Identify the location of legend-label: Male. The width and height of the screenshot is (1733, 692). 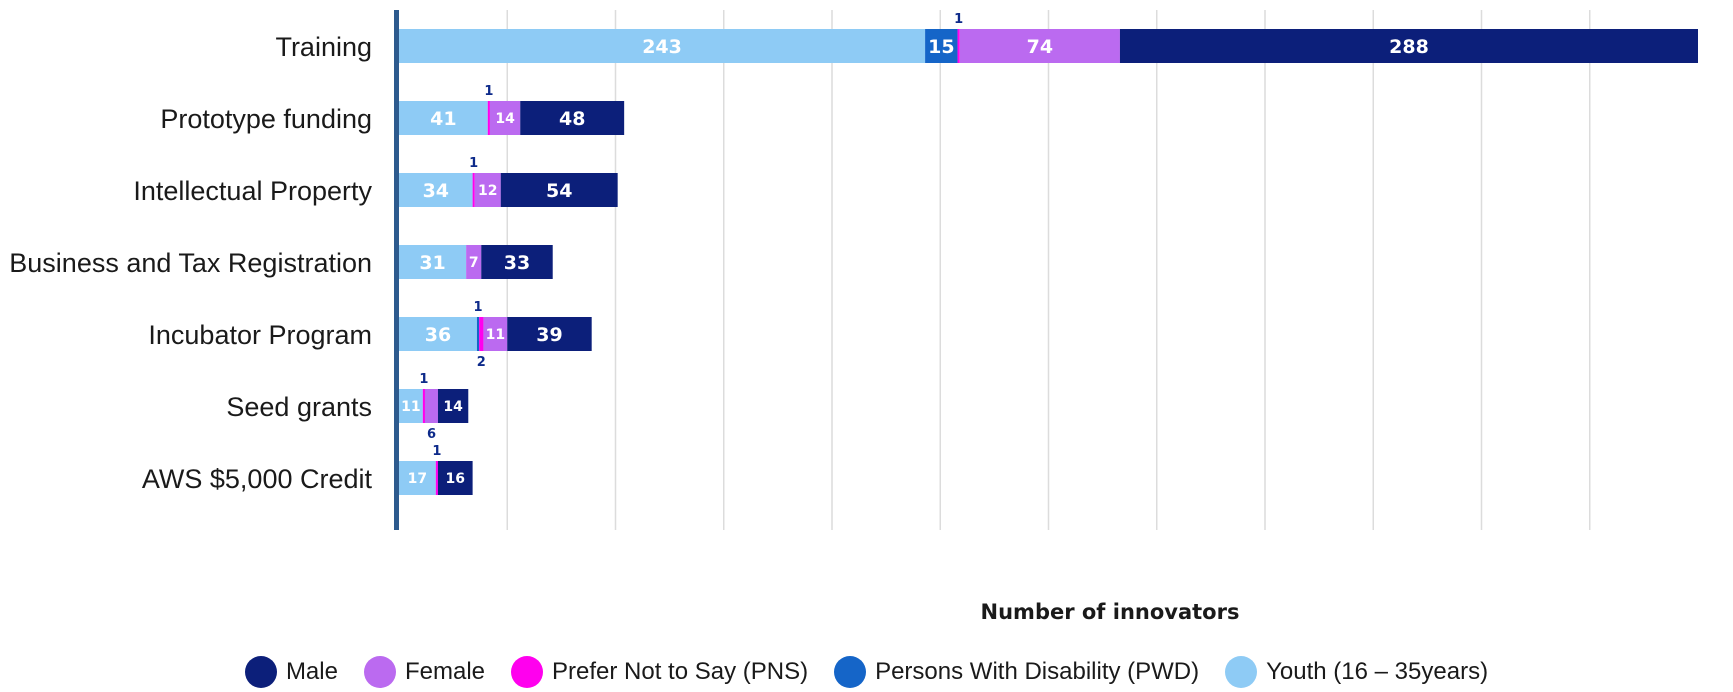
(311, 671).